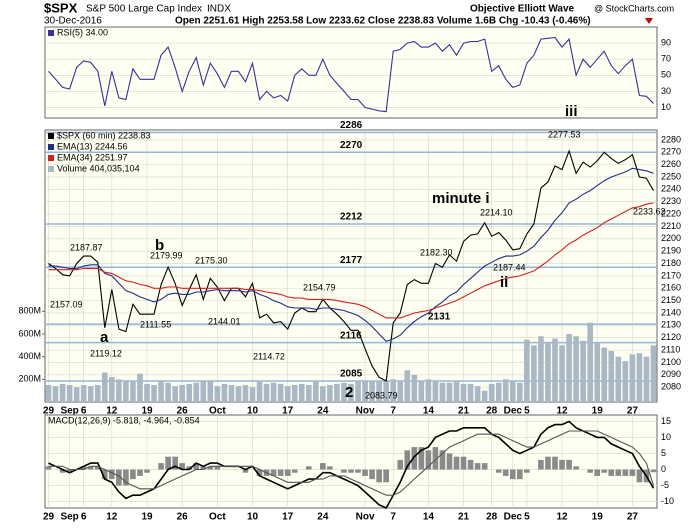  What do you see at coordinates (666, 59) in the screenshot?
I see `y-tick-label: 70` at bounding box center [666, 59].